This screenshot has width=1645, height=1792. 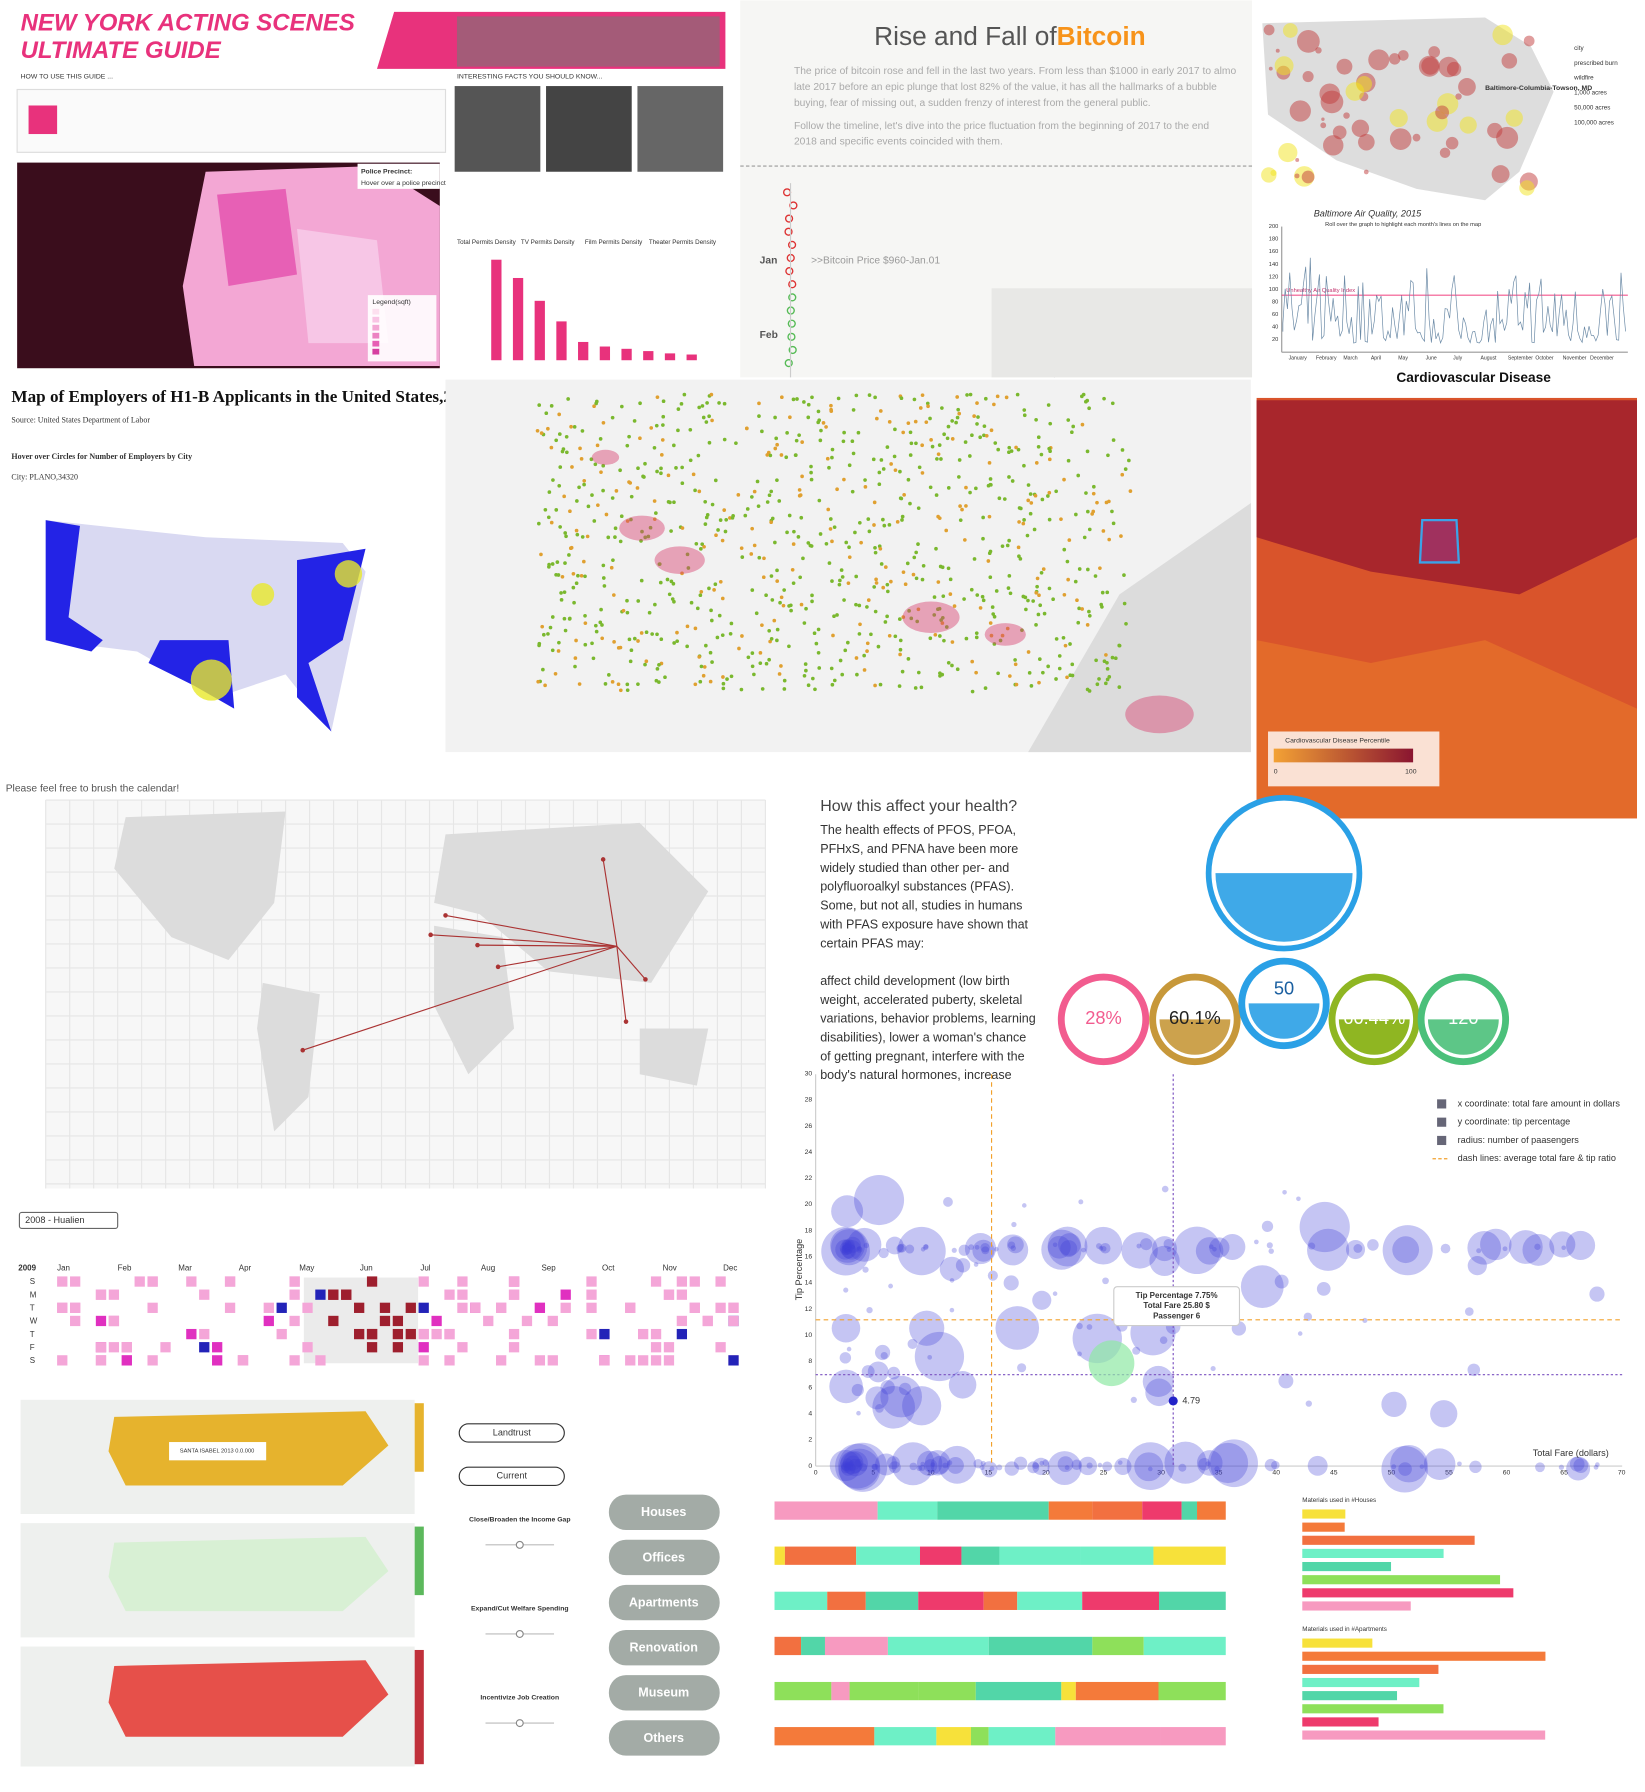 What do you see at coordinates (664, 1647) in the screenshot?
I see `category-button` at bounding box center [664, 1647].